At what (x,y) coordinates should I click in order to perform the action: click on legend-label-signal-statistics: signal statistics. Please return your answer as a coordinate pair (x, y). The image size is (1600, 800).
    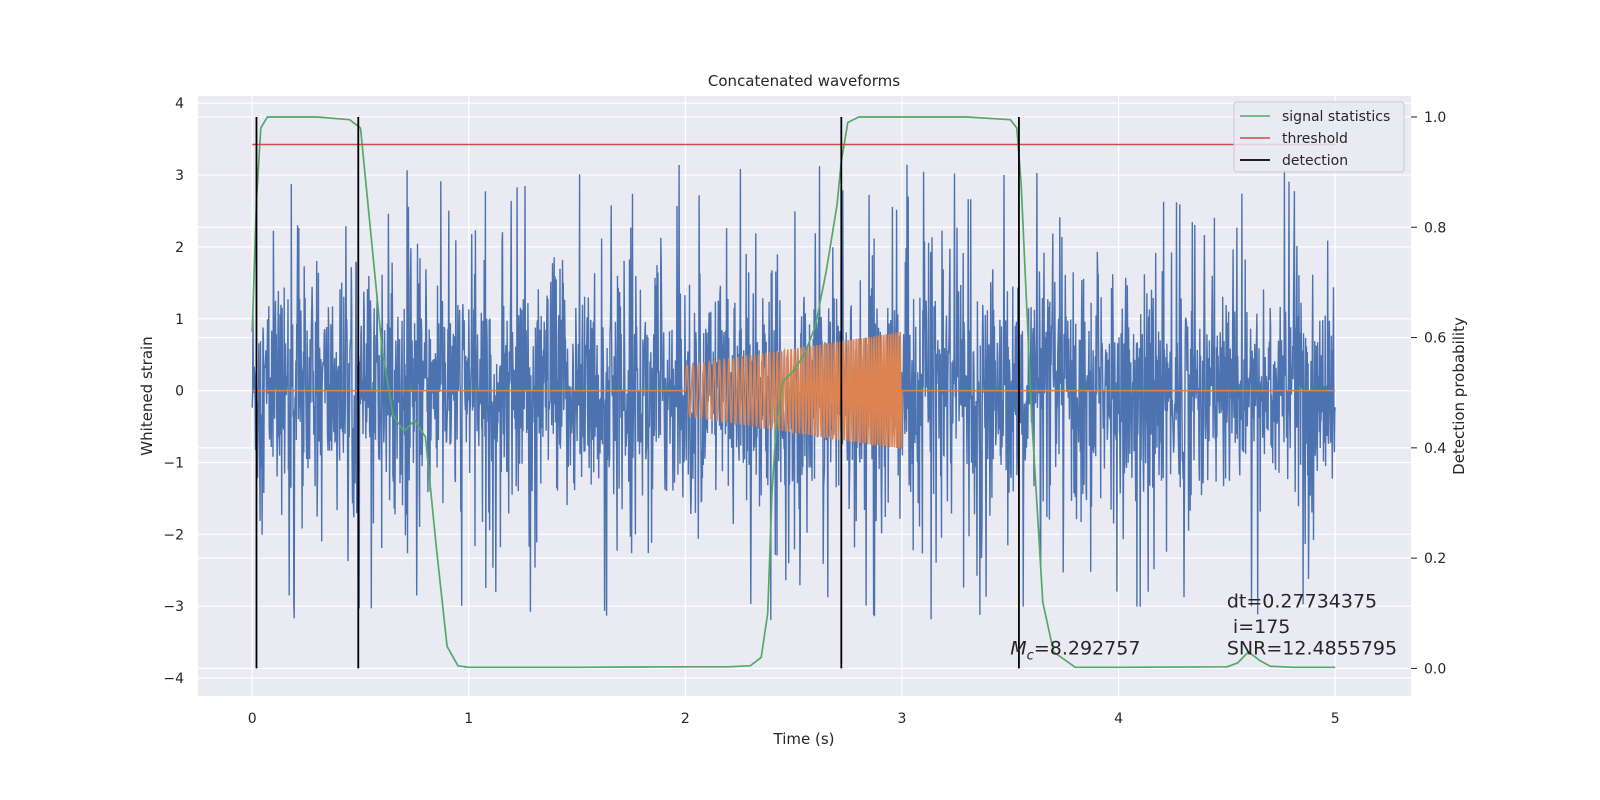
    Looking at the image, I should click on (1336, 117).